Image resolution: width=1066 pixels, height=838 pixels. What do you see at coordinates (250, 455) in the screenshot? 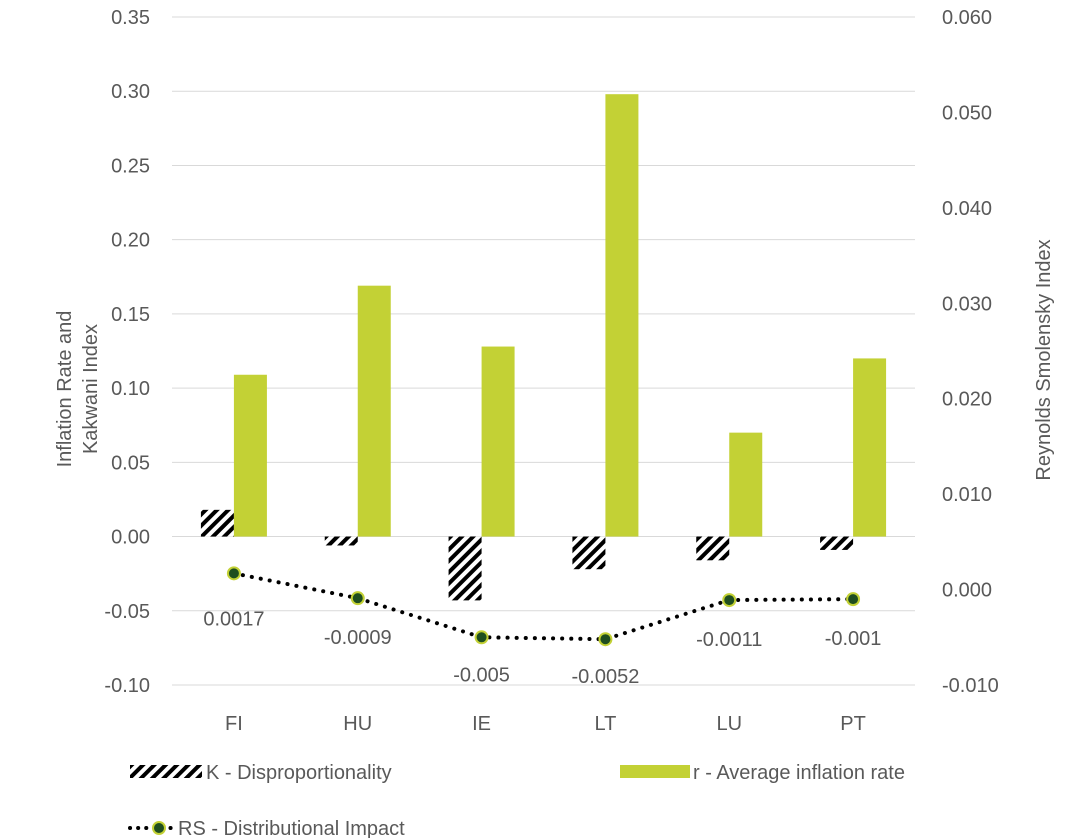
I see `bar-r-fi` at bounding box center [250, 455].